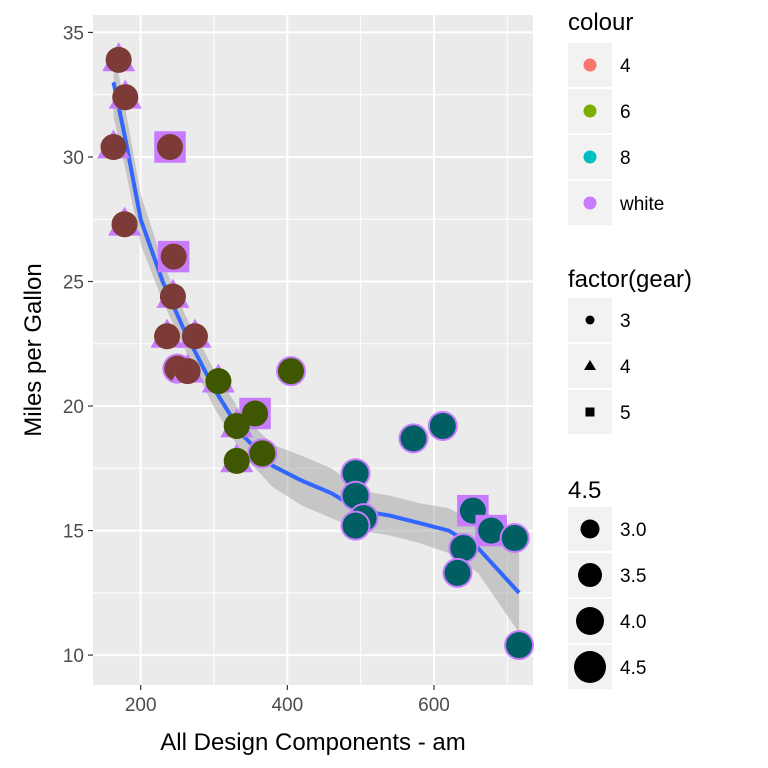 The height and width of the screenshot is (768, 768). I want to click on legend-shape: factor(gear) 3 4 5, so click(630, 350).